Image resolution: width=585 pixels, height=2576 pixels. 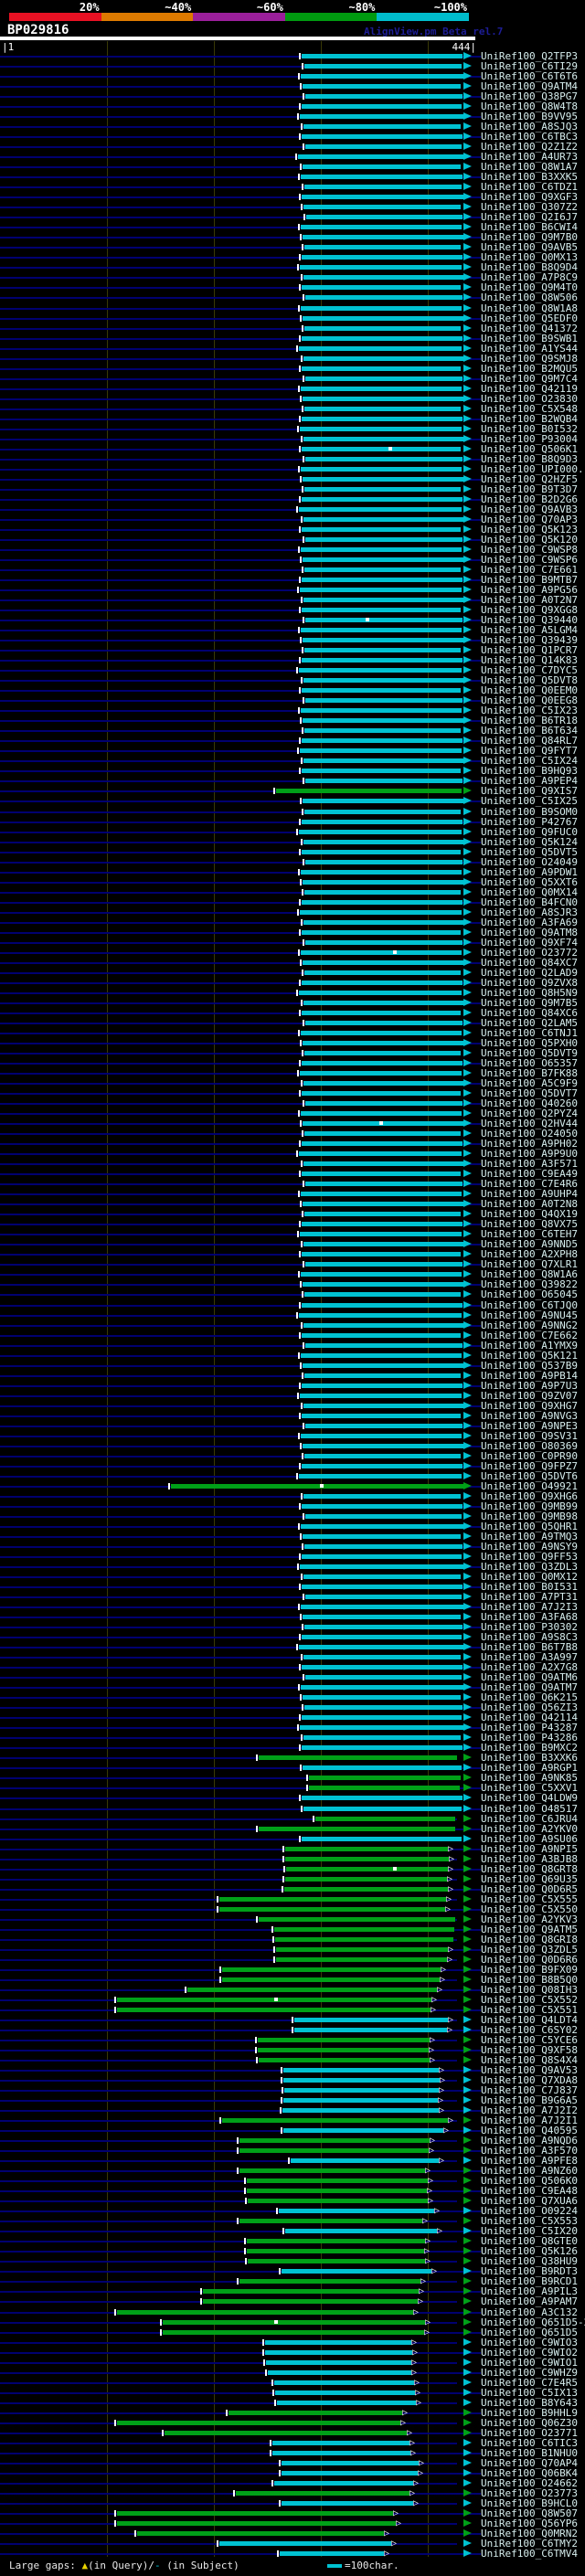 I want to click on hit-label: UniRef100_A0T2N7, so click(x=530, y=600).